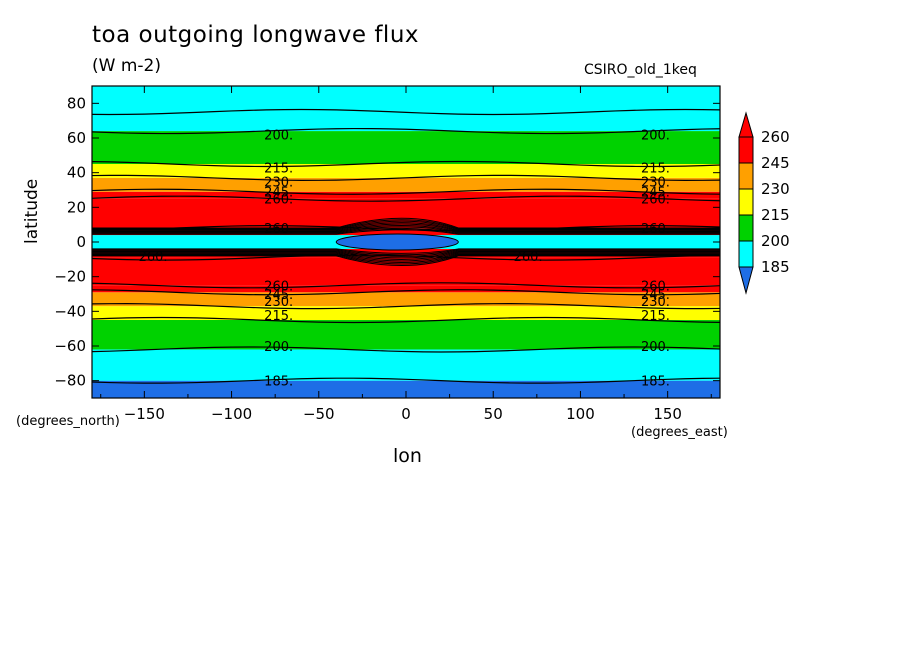 This screenshot has width=904, height=654. What do you see at coordinates (76, 138) in the screenshot?
I see `y-tick-label: 60` at bounding box center [76, 138].